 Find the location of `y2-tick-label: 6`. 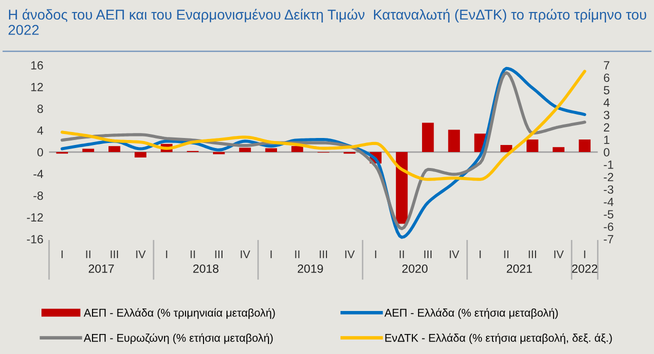

y2-tick-label: 6 is located at coordinates (607, 78).